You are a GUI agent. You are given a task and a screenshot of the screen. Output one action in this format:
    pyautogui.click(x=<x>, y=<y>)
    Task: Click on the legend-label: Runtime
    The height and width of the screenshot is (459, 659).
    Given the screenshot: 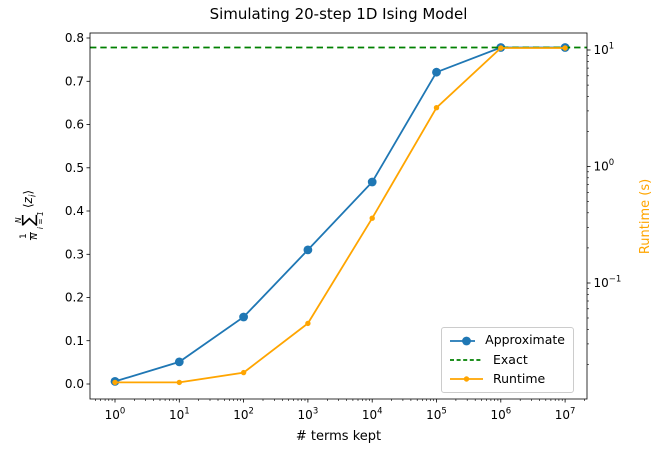 What is the action you would take?
    pyautogui.click(x=519, y=379)
    